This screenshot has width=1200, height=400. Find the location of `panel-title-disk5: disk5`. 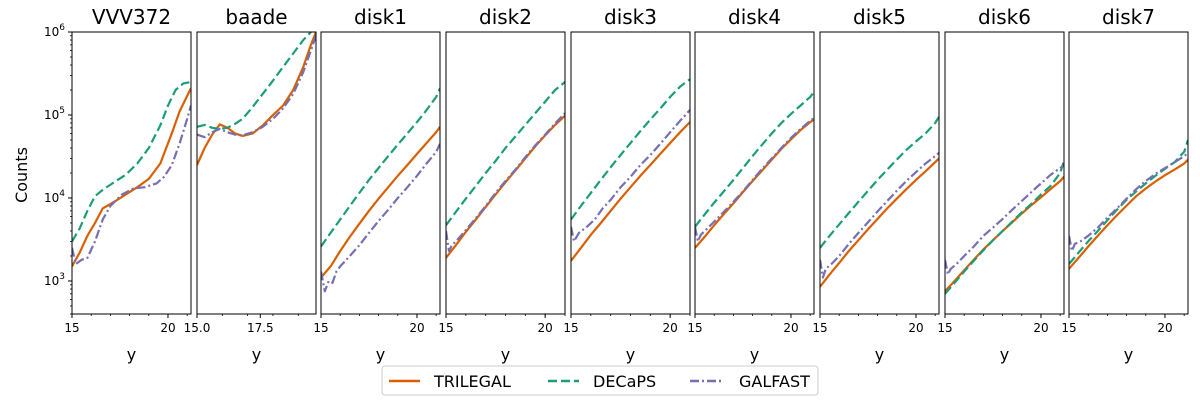

panel-title-disk5: disk5 is located at coordinates (879, 17).